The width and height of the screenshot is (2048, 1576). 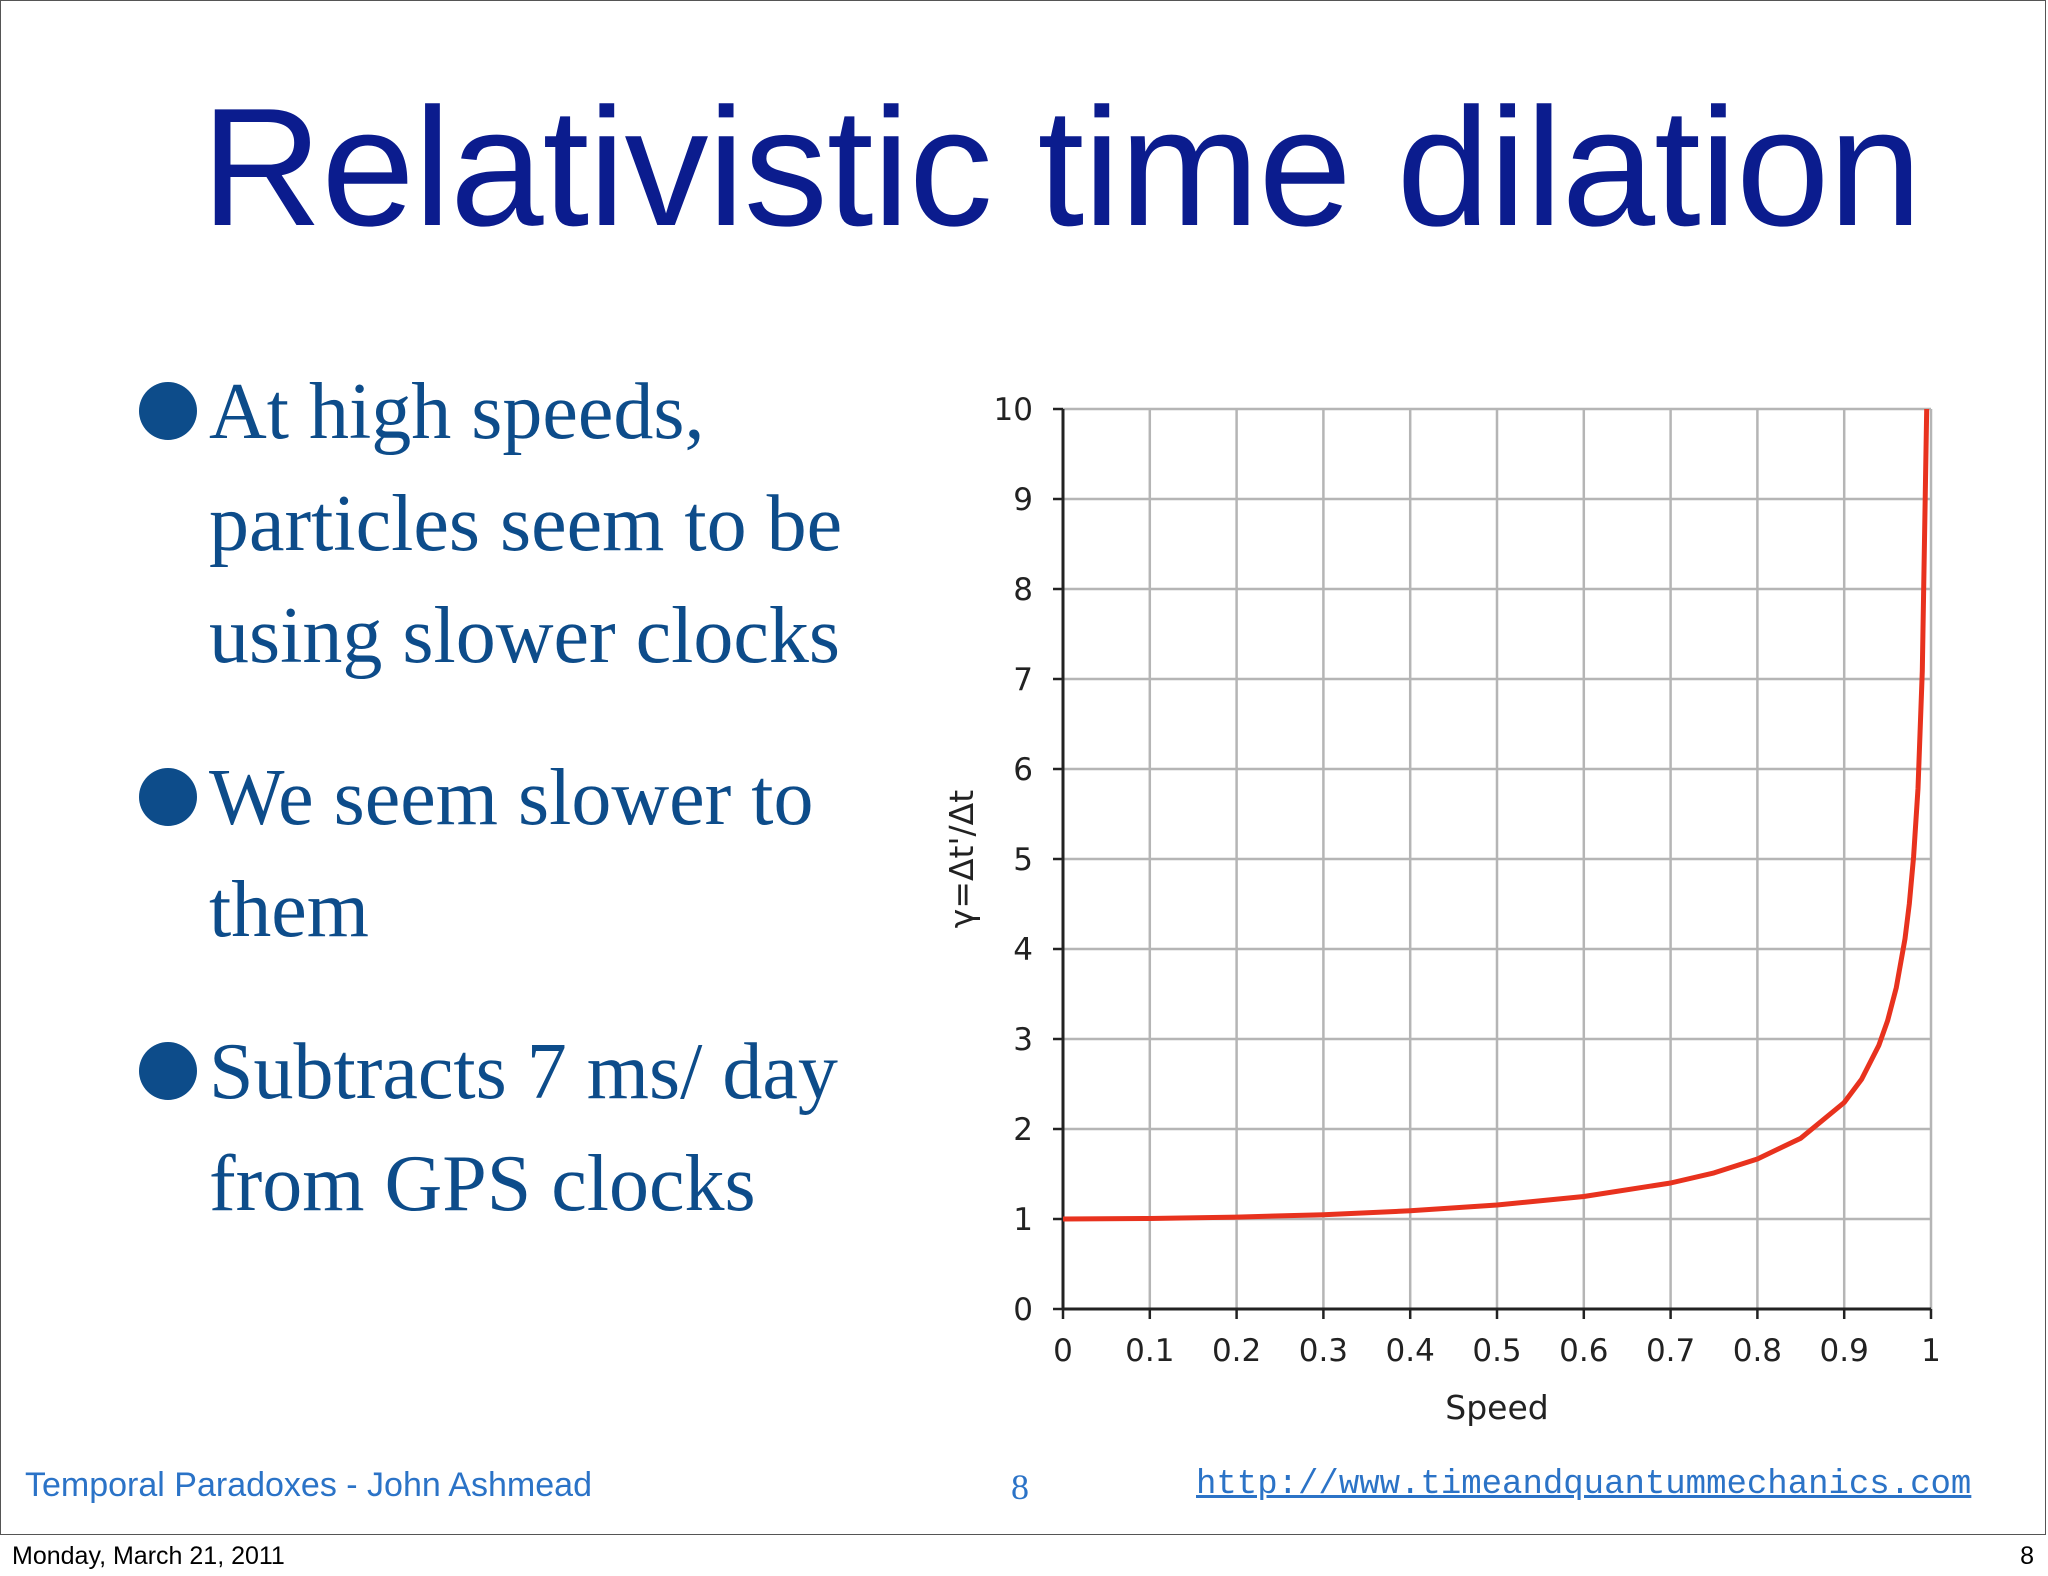 I want to click on slide-title: Relativistic time dilation, so click(x=1061, y=167).